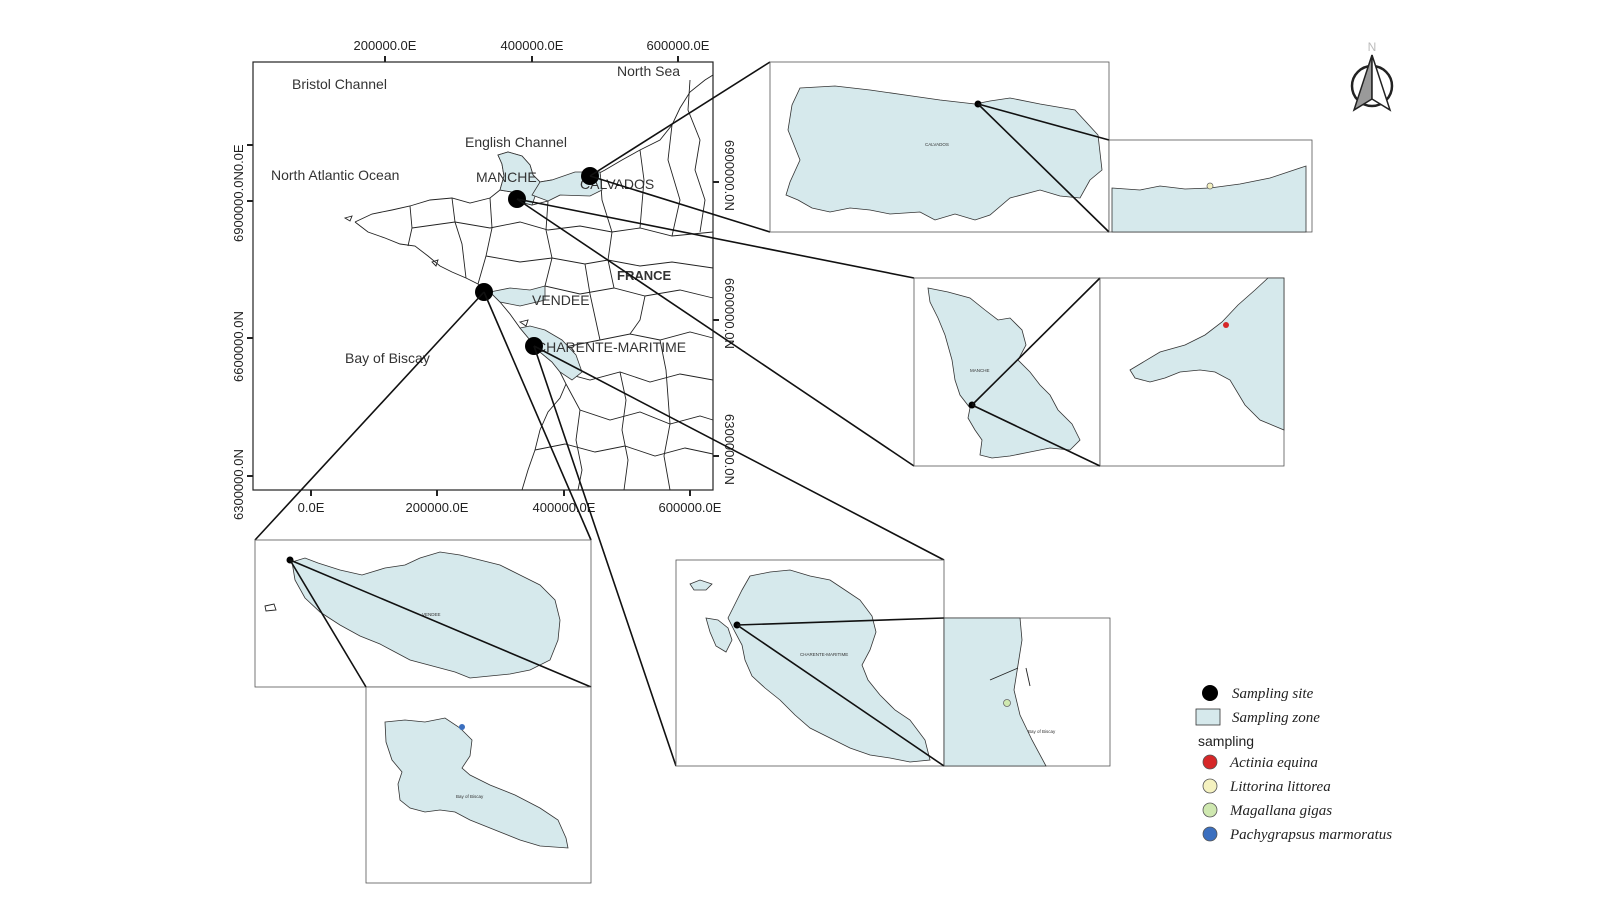 The height and width of the screenshot is (900, 1600). What do you see at coordinates (335, 175) in the screenshot?
I see `sea-label-north-atlantic: North Atlantic Ocean` at bounding box center [335, 175].